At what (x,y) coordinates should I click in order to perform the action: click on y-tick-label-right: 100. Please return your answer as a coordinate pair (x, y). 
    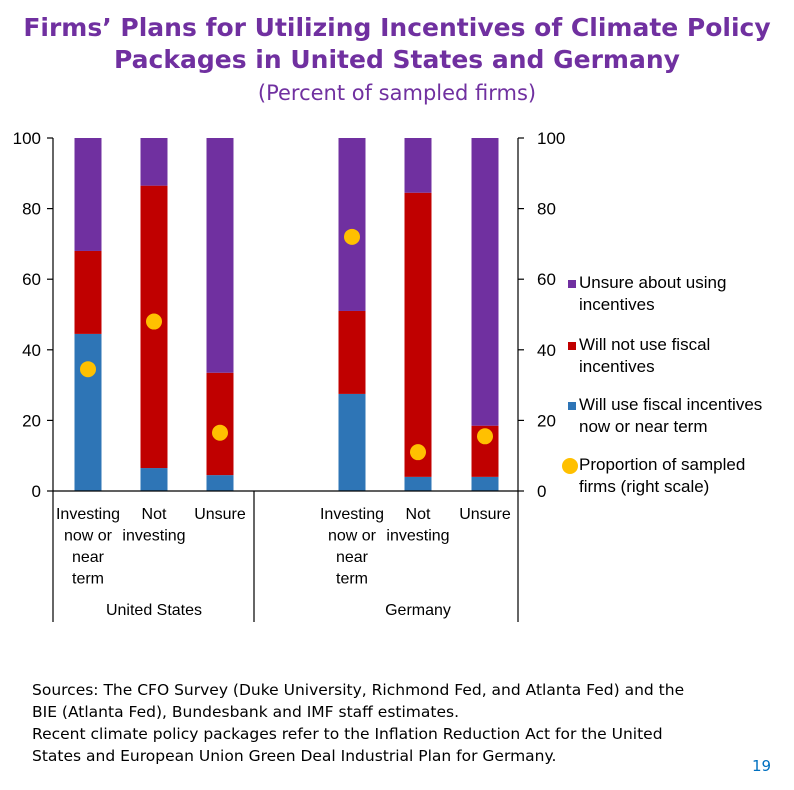
    Looking at the image, I should click on (551, 138).